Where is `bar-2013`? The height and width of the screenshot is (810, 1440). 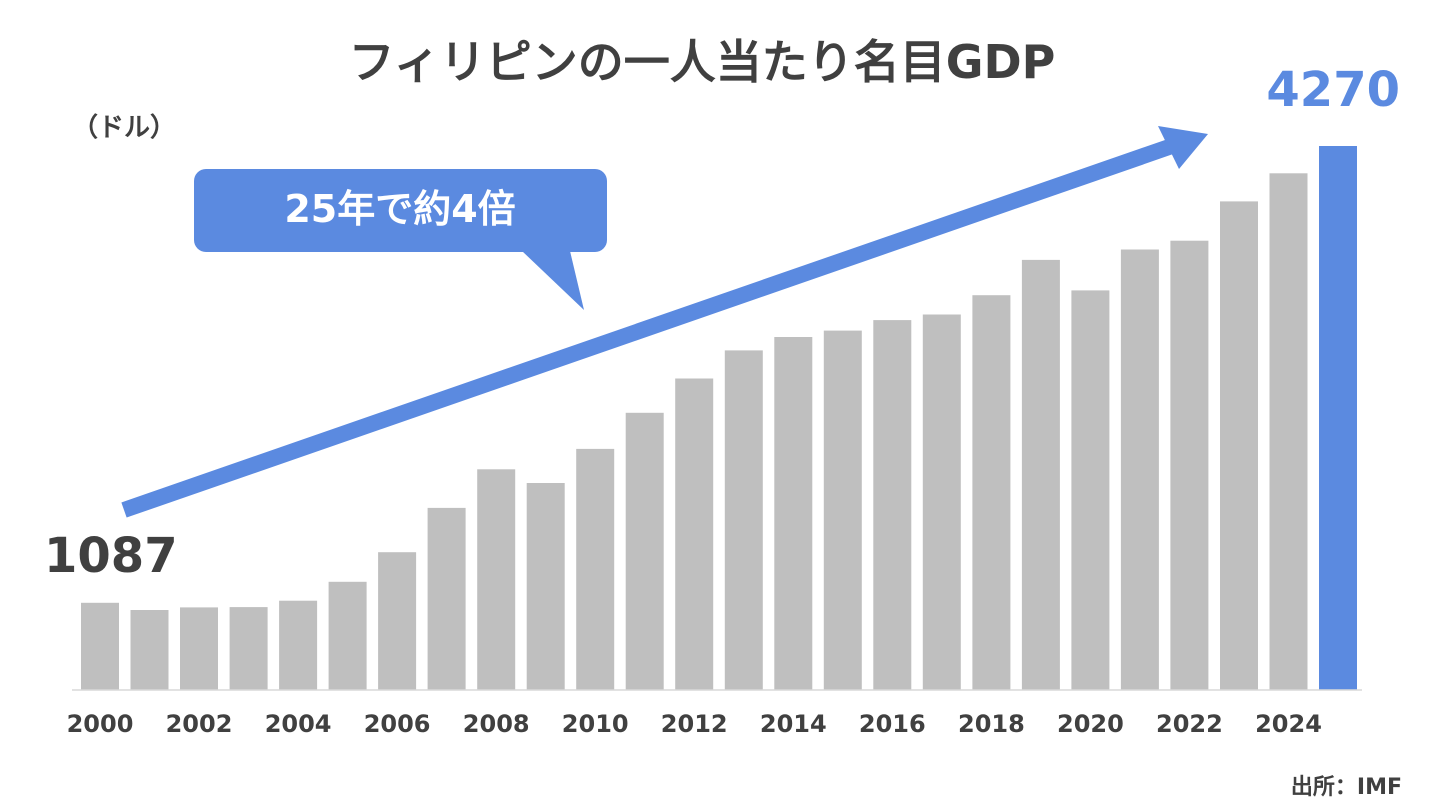 bar-2013 is located at coordinates (743, 520).